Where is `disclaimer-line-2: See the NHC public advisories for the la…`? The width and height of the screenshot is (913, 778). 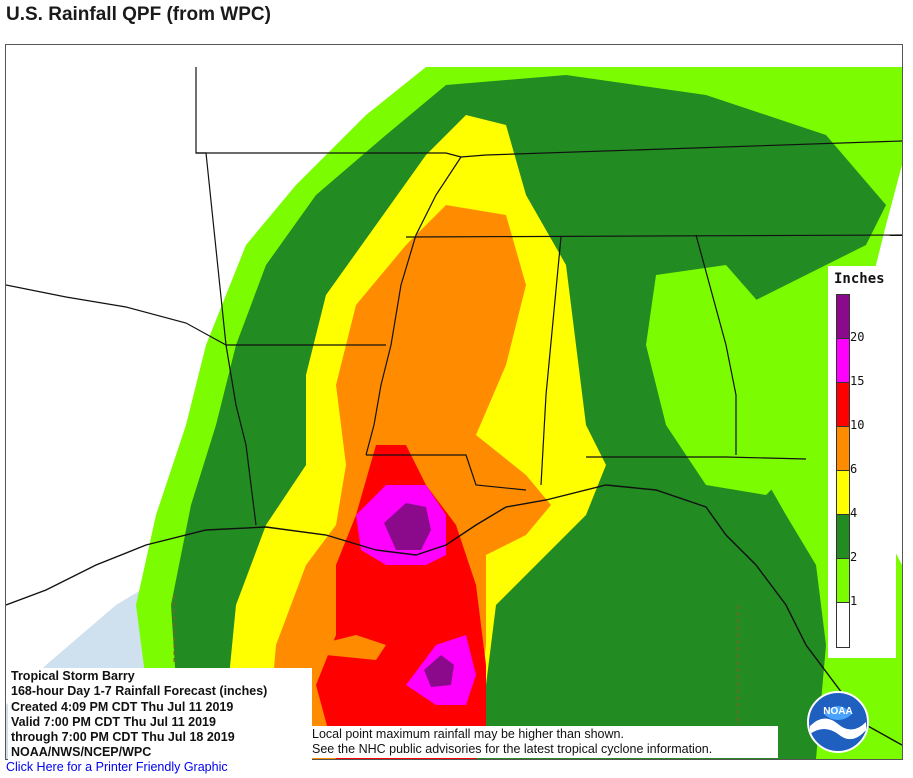
disclaimer-line-2: See the NHC public advisories for the la… is located at coordinates (512, 749).